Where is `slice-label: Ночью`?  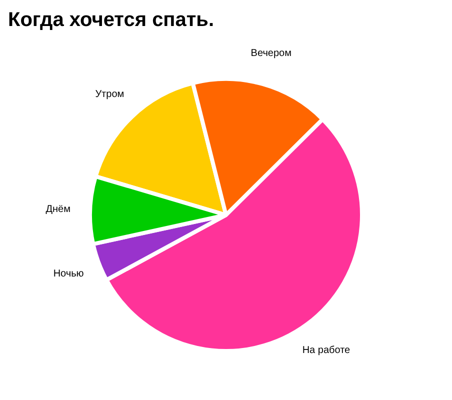
slice-label: Ночью is located at coordinates (68, 274).